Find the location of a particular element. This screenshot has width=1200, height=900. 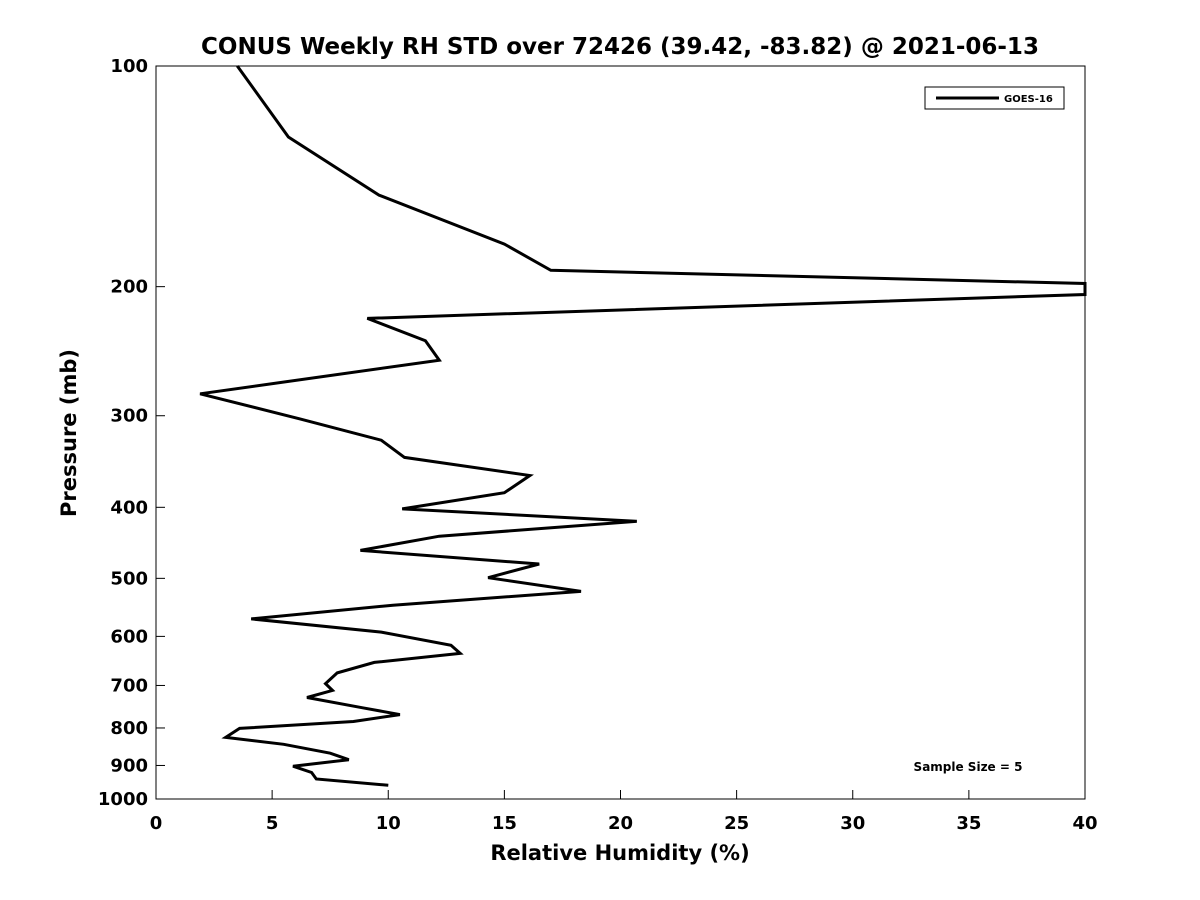

y-tick-label: 100 is located at coordinates (129, 66).